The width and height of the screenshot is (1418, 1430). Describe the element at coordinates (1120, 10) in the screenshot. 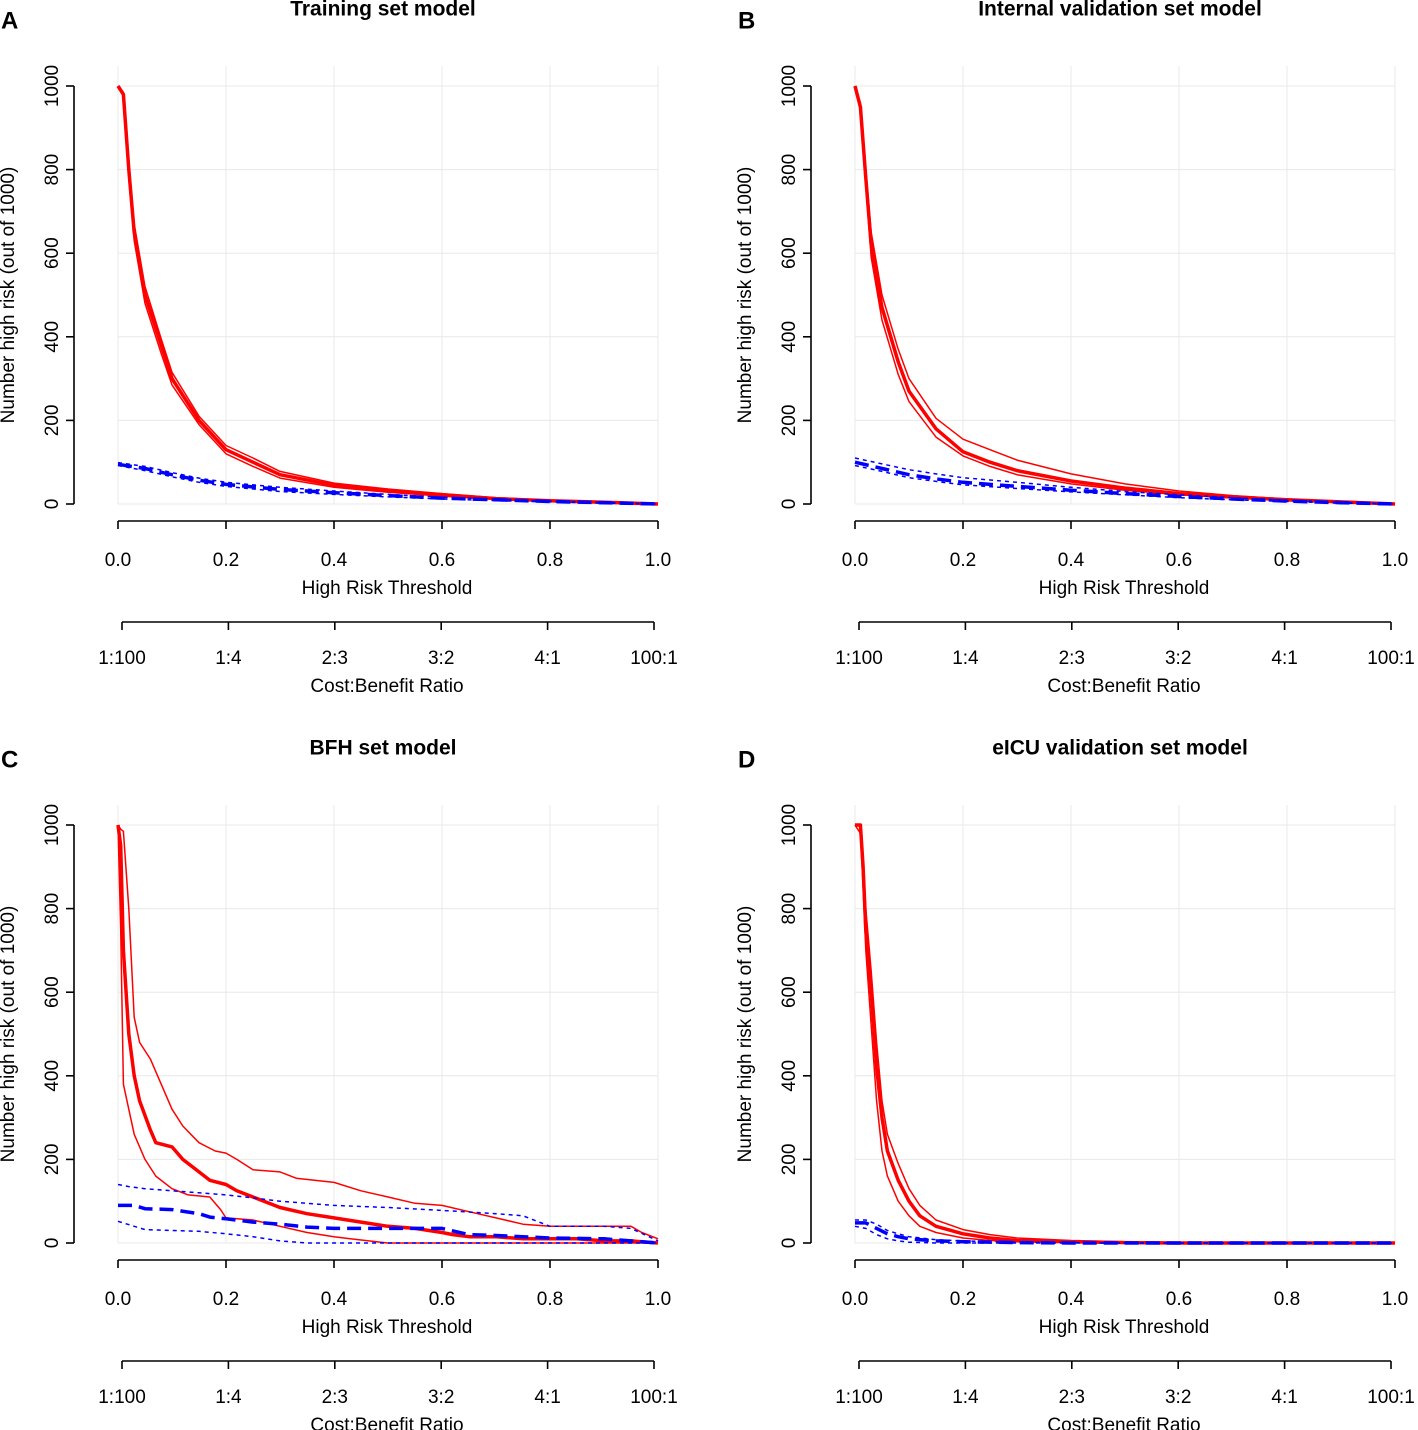

I see `chart-title: Internal validation set model` at that location.